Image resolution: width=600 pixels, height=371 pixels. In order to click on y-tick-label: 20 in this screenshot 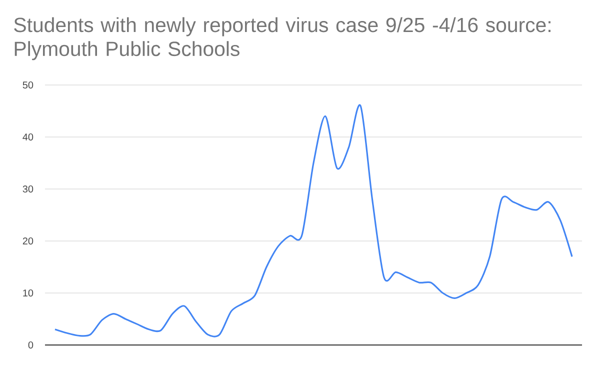, I will do `click(28, 241)`.